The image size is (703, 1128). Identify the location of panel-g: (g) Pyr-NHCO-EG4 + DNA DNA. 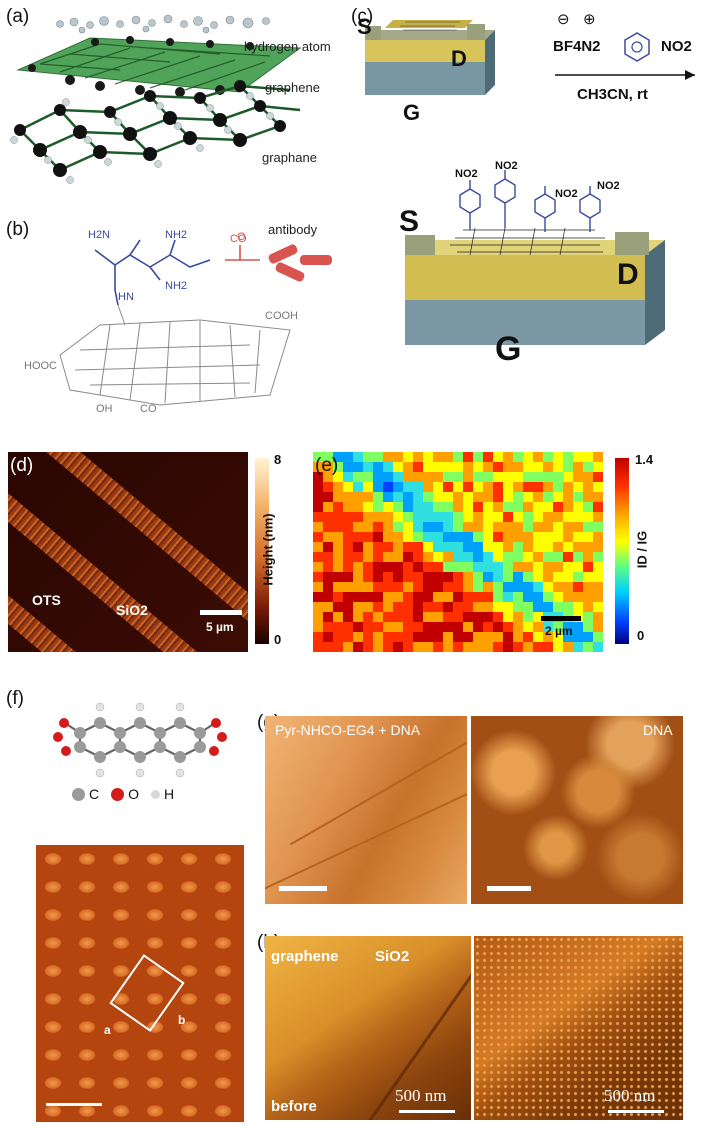
(479, 810).